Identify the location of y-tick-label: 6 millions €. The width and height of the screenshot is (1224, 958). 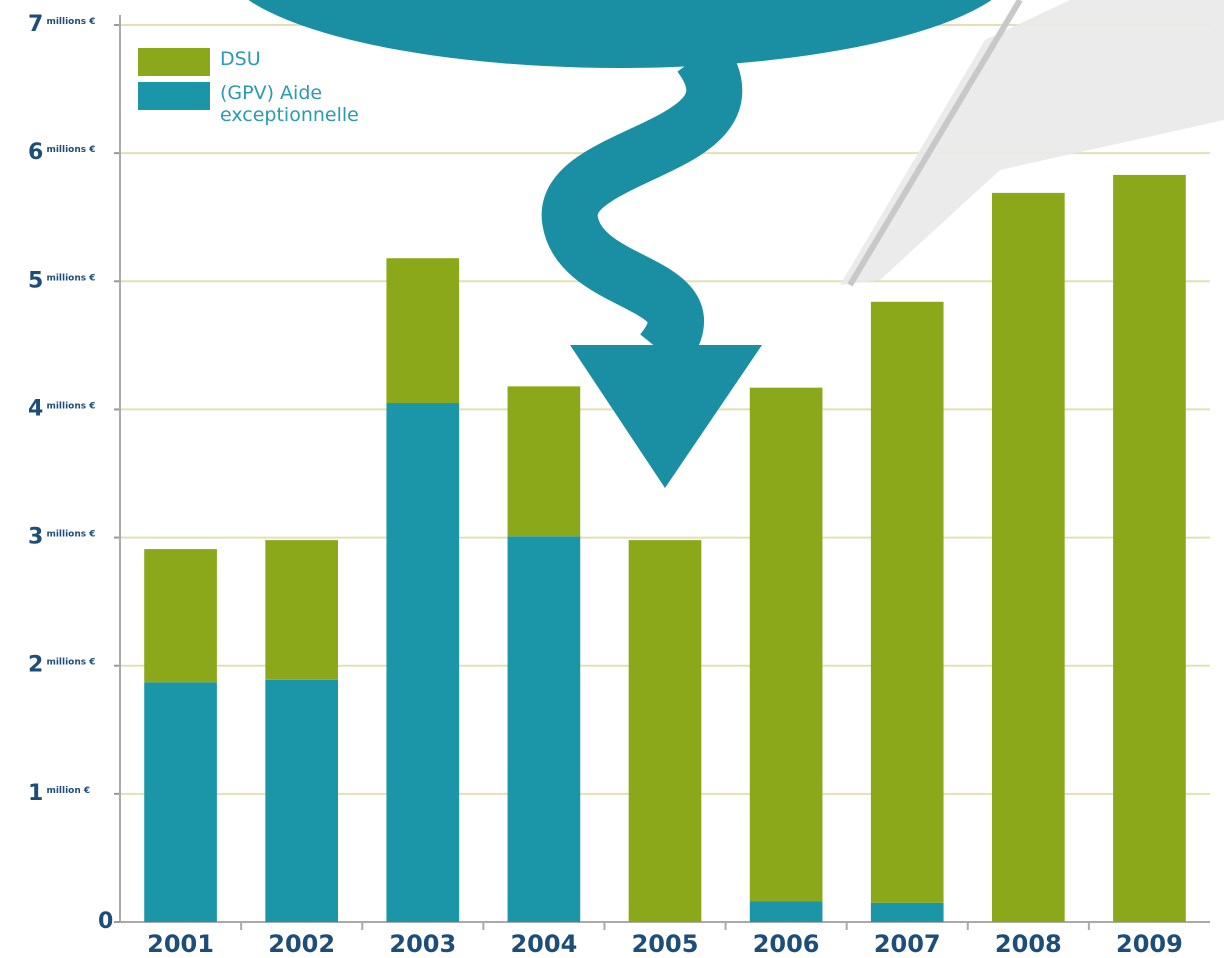
(62, 152).